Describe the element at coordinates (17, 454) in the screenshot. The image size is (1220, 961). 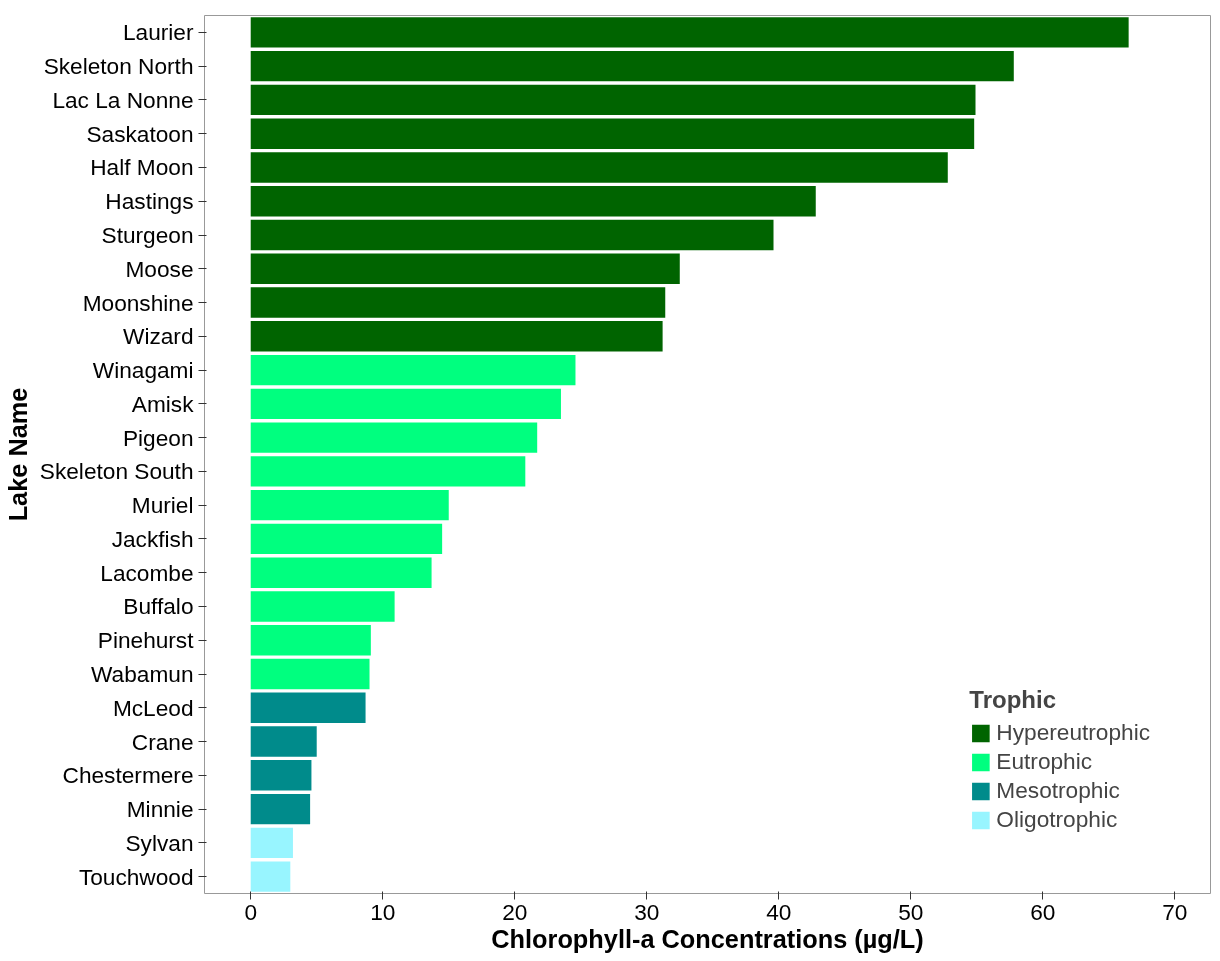
I see `y-axis-title: Lake Name` at that location.